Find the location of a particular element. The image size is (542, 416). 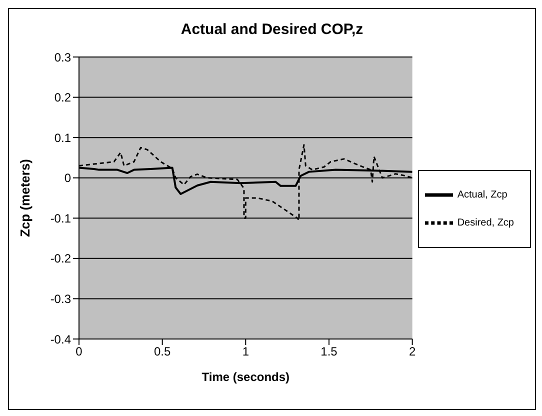

x-tick-label: 0.5 is located at coordinates (162, 351).